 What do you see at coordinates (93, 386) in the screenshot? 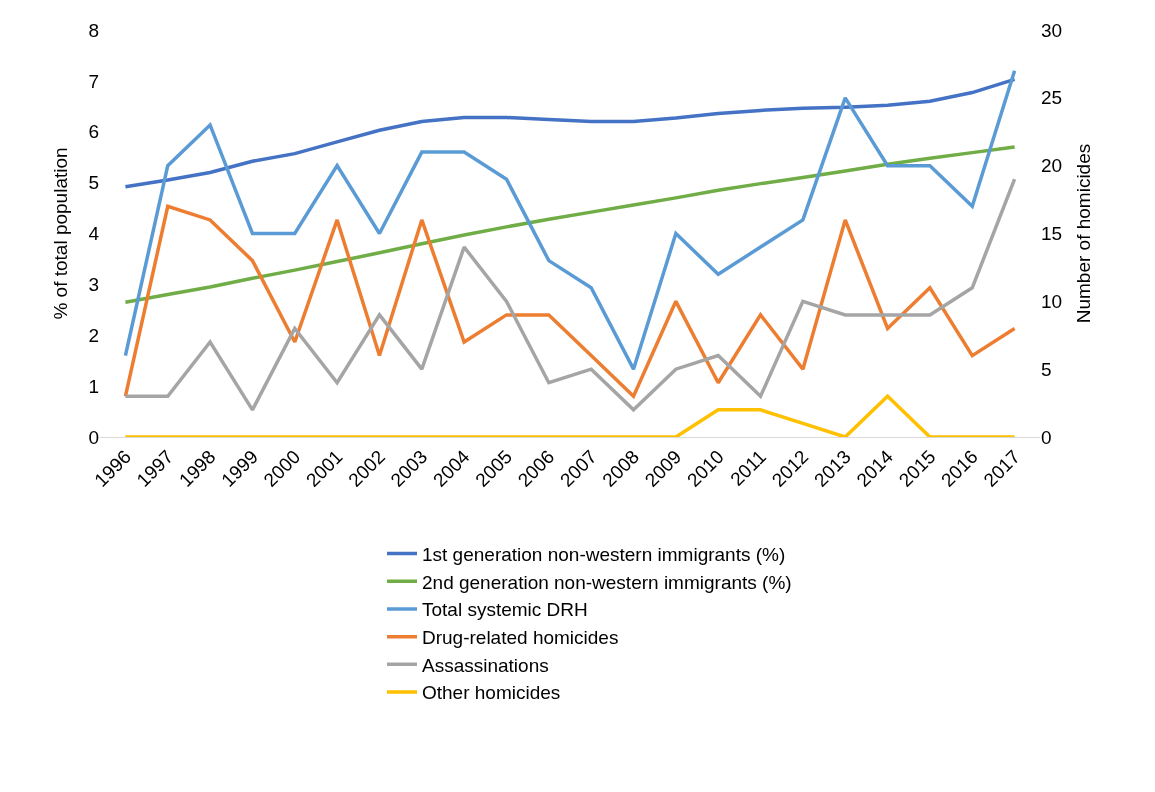
I see `y-tick-label: 1` at bounding box center [93, 386].